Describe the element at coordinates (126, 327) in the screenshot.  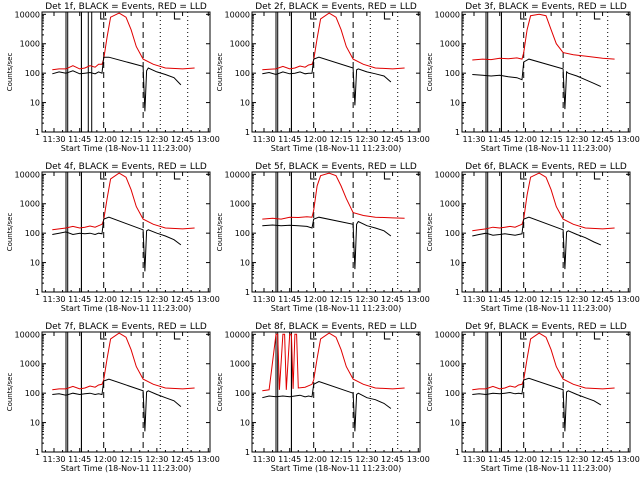
I see `panel-title: Det 7f, BLACK = Events, RED = LLD` at that location.